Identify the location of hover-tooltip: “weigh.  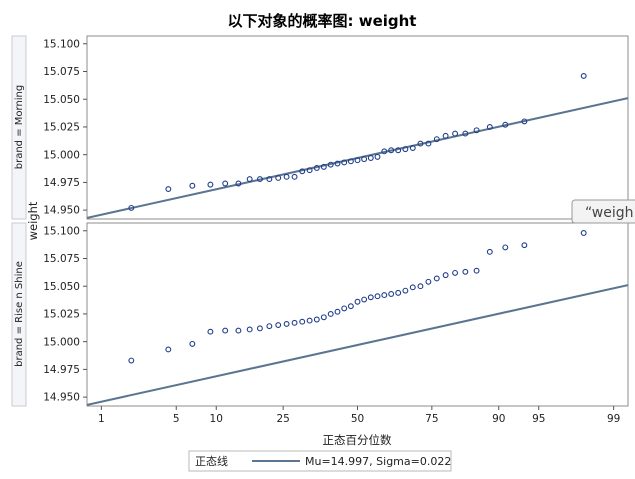
(603, 211).